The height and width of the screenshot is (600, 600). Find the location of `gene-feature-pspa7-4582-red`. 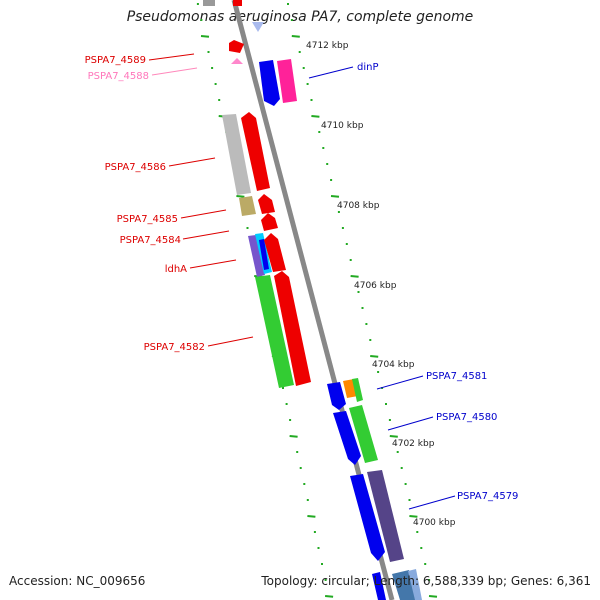

gene-feature-pspa7-4582-red is located at coordinates (292, 328).